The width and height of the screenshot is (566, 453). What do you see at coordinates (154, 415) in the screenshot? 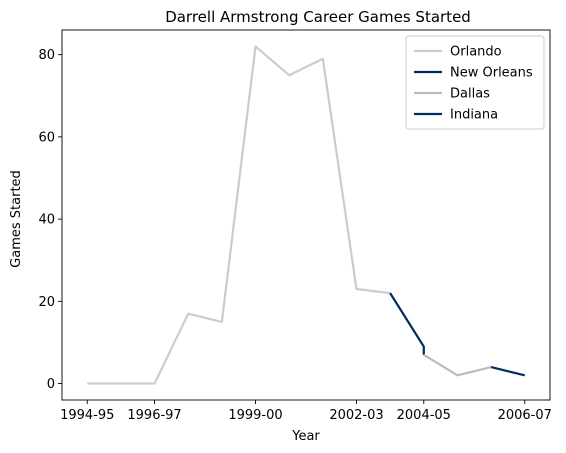
I see `x-tick-label: 1996-97` at bounding box center [154, 415].